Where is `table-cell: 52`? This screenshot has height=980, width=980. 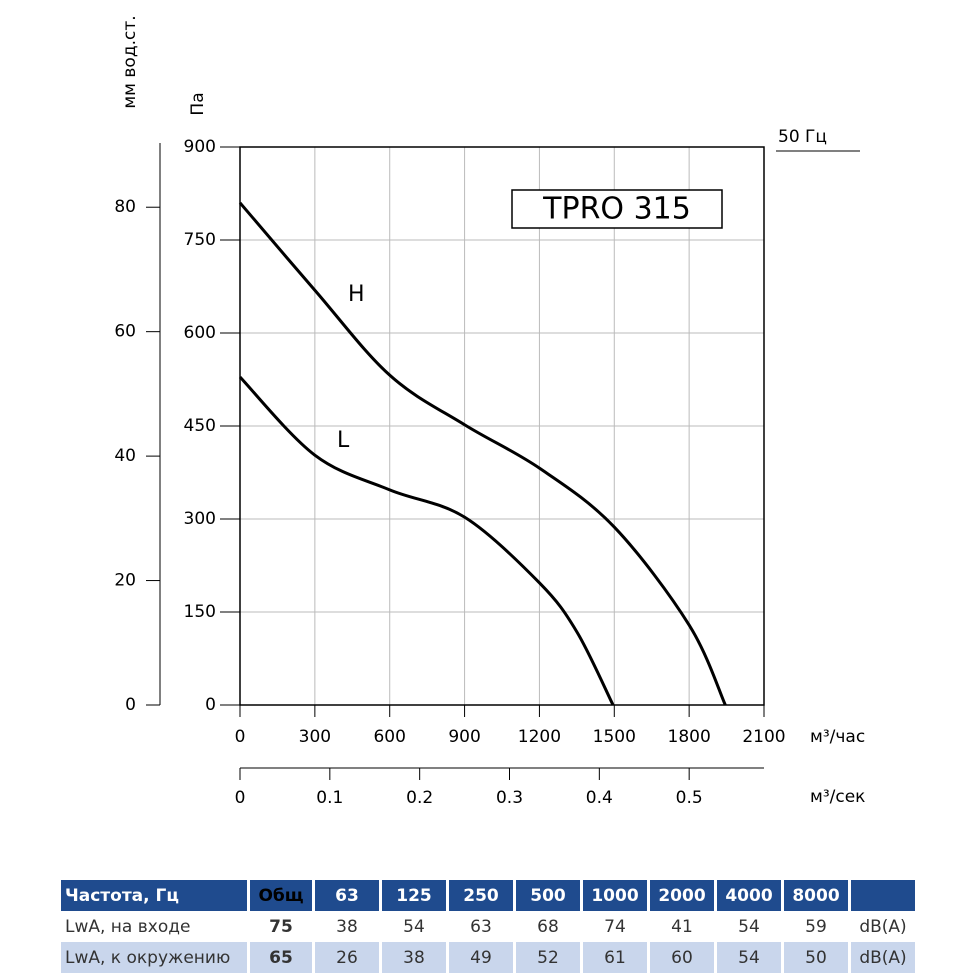 table-cell: 52 is located at coordinates (548, 957).